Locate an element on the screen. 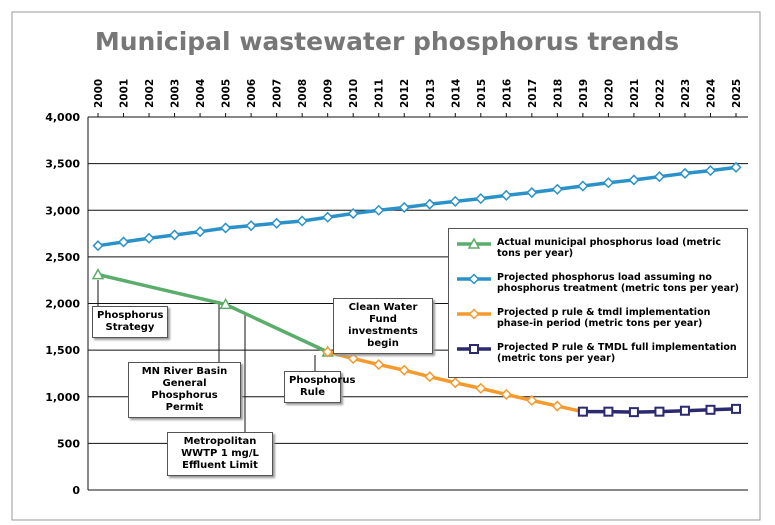 This screenshot has width=775, height=525. x-tick-label: 2001 is located at coordinates (125, 93).